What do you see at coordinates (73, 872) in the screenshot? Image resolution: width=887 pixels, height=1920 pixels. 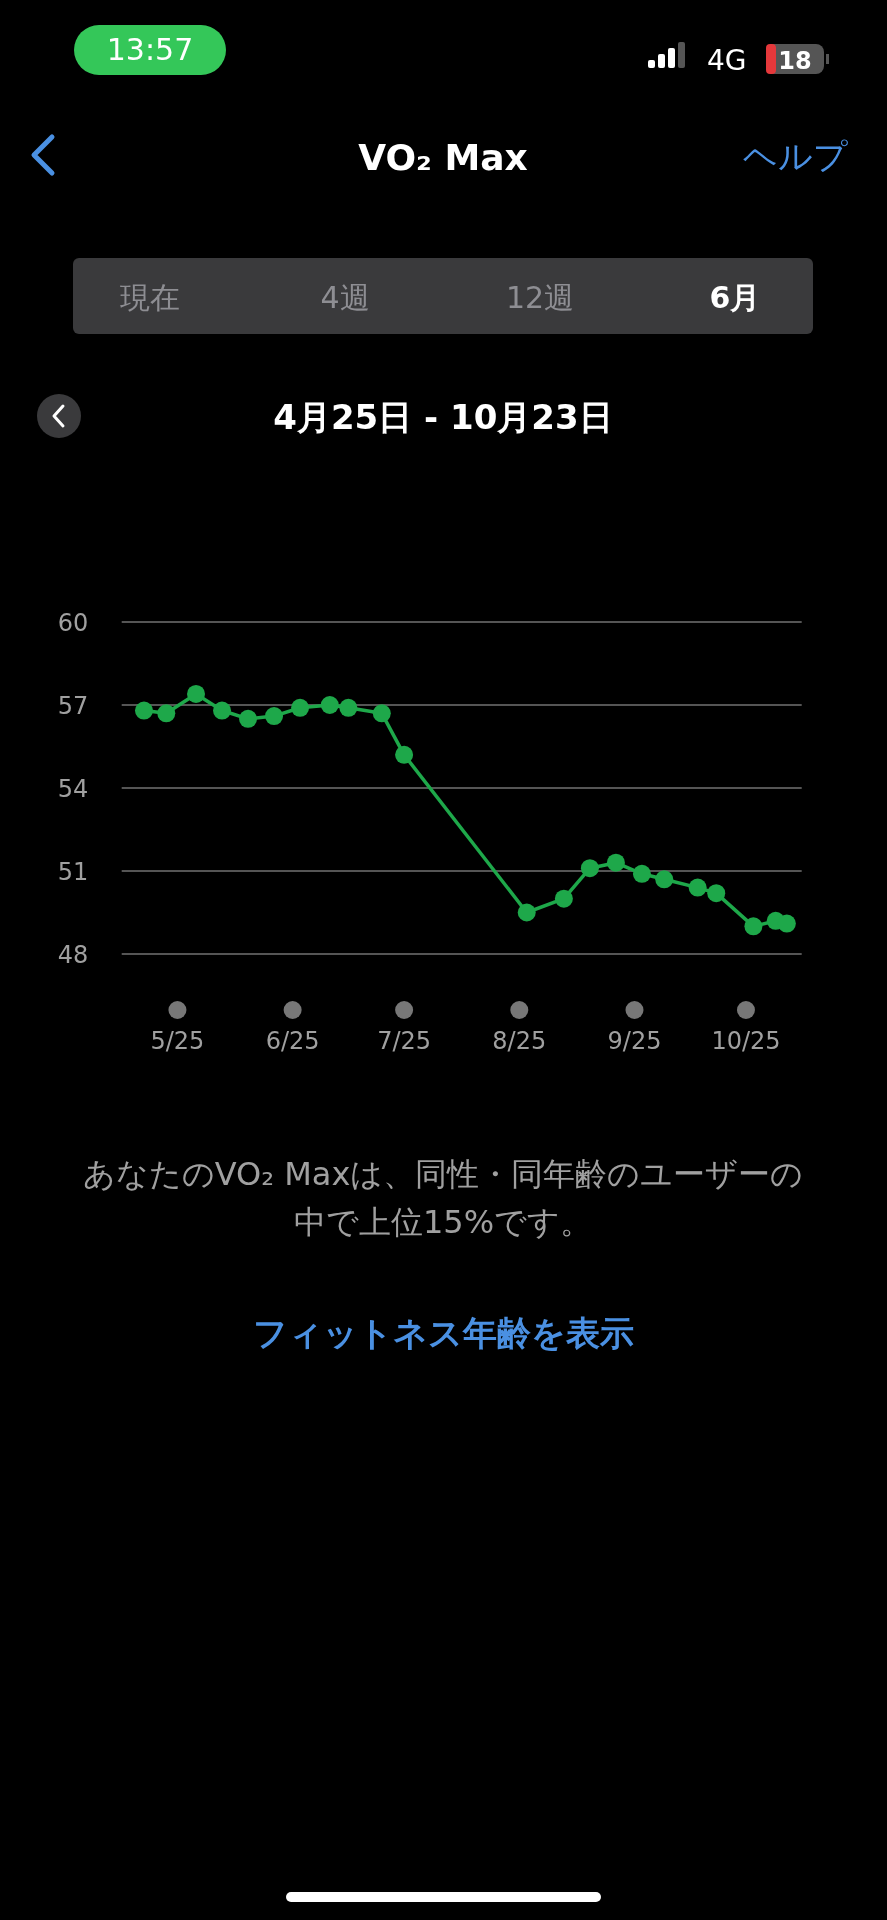 I see `y-tick-label: 51` at bounding box center [73, 872].